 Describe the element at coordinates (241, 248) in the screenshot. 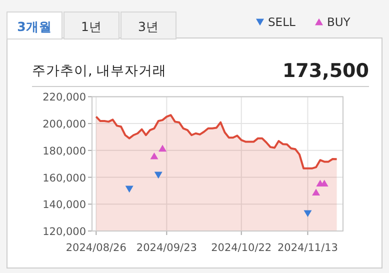

I see `x-tick-label: 2024/10/22` at that location.